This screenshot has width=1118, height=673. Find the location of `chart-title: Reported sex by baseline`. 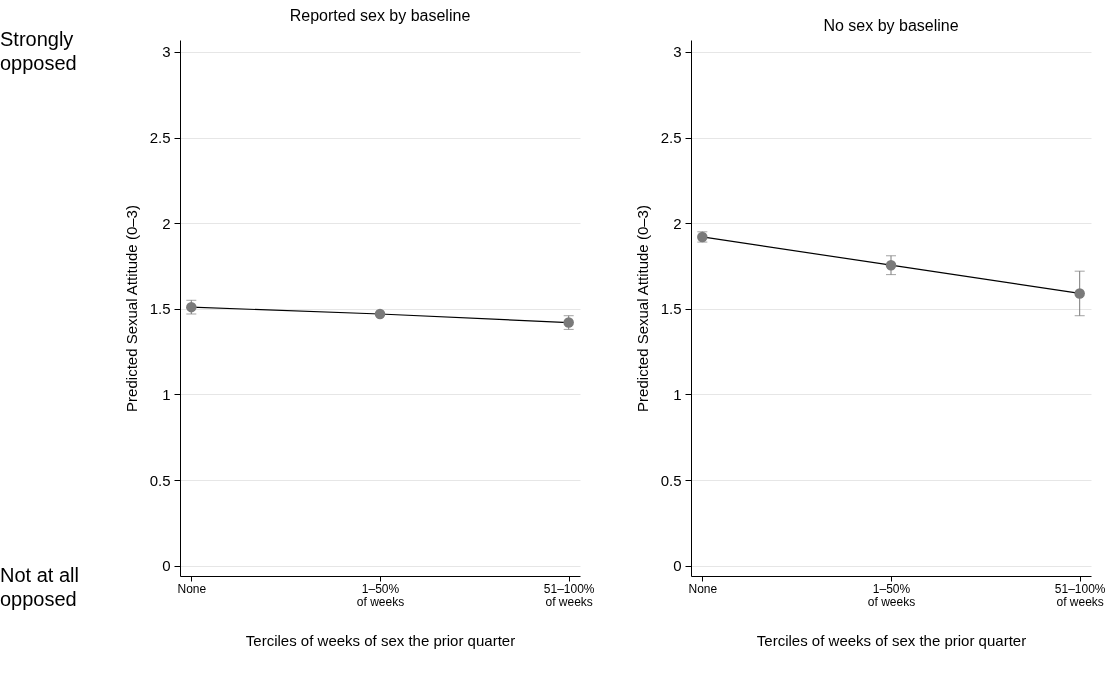

chart-title: Reported sex by baseline is located at coordinates (380, 15).